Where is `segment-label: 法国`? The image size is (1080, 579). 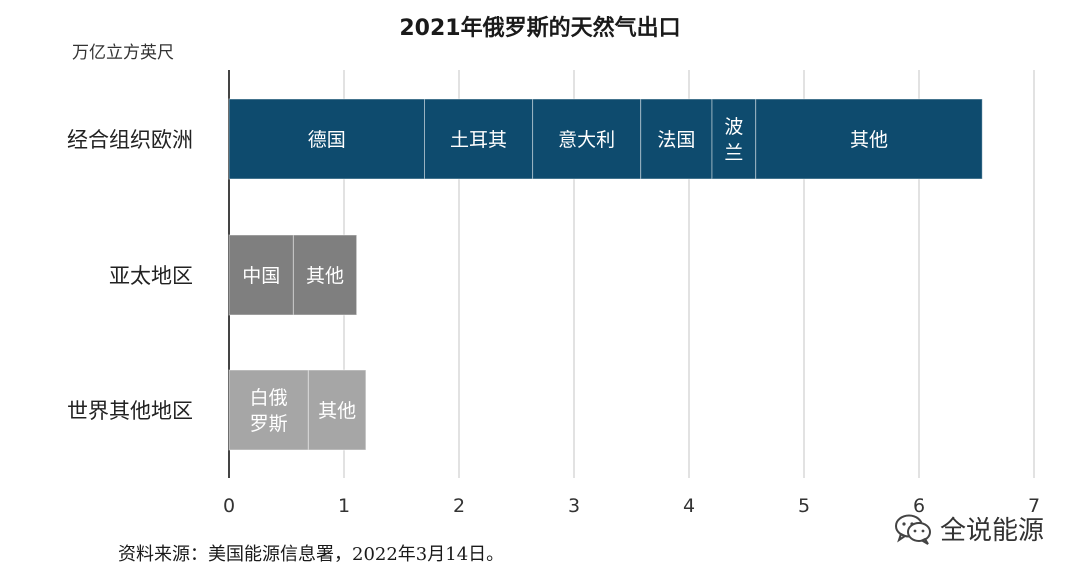
segment-label: 法国 is located at coordinates (676, 140).